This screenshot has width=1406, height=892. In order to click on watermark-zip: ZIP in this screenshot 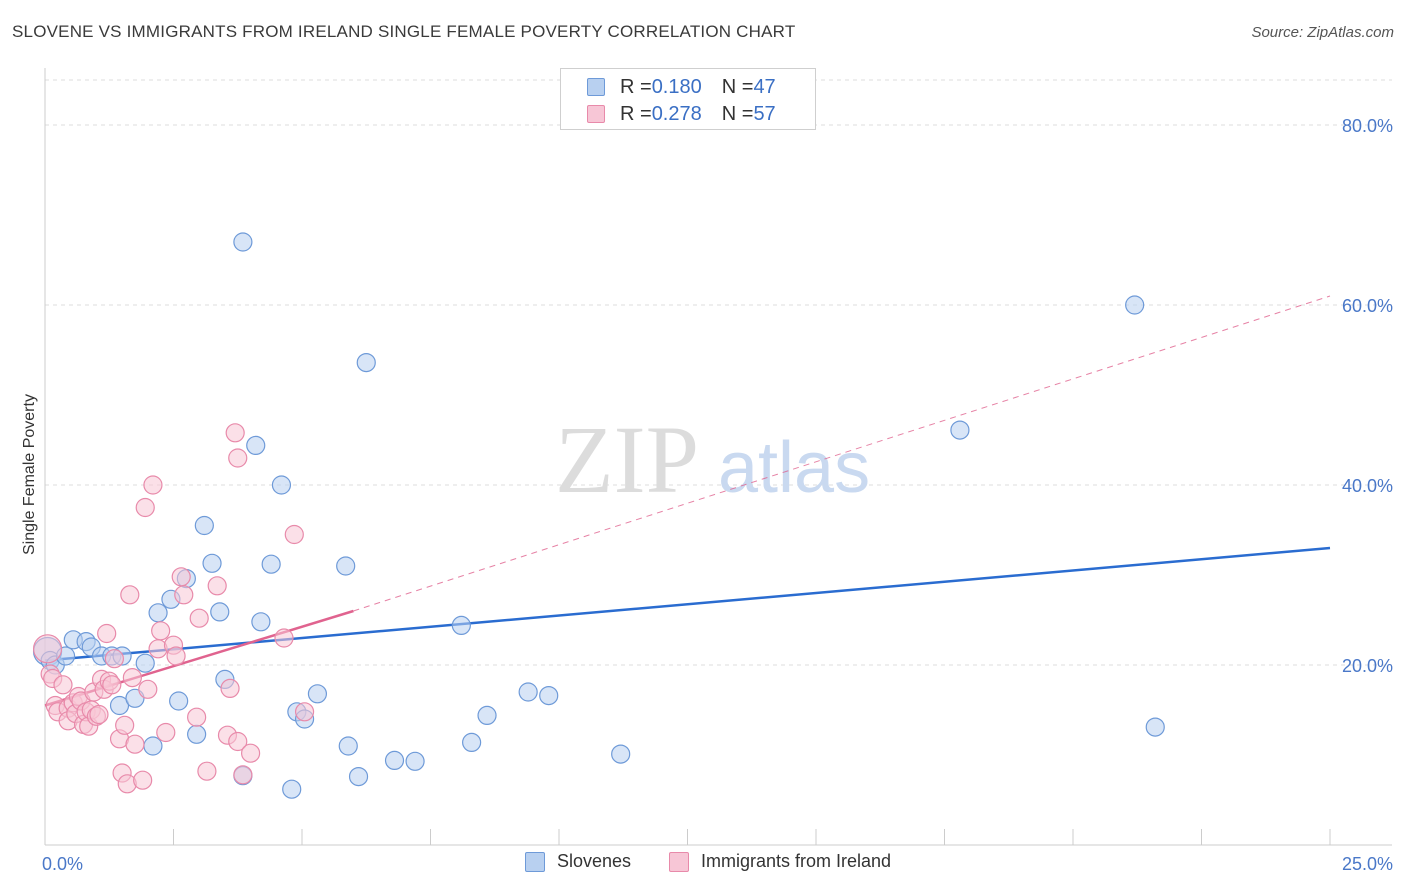, I will do `click(627, 459)`.